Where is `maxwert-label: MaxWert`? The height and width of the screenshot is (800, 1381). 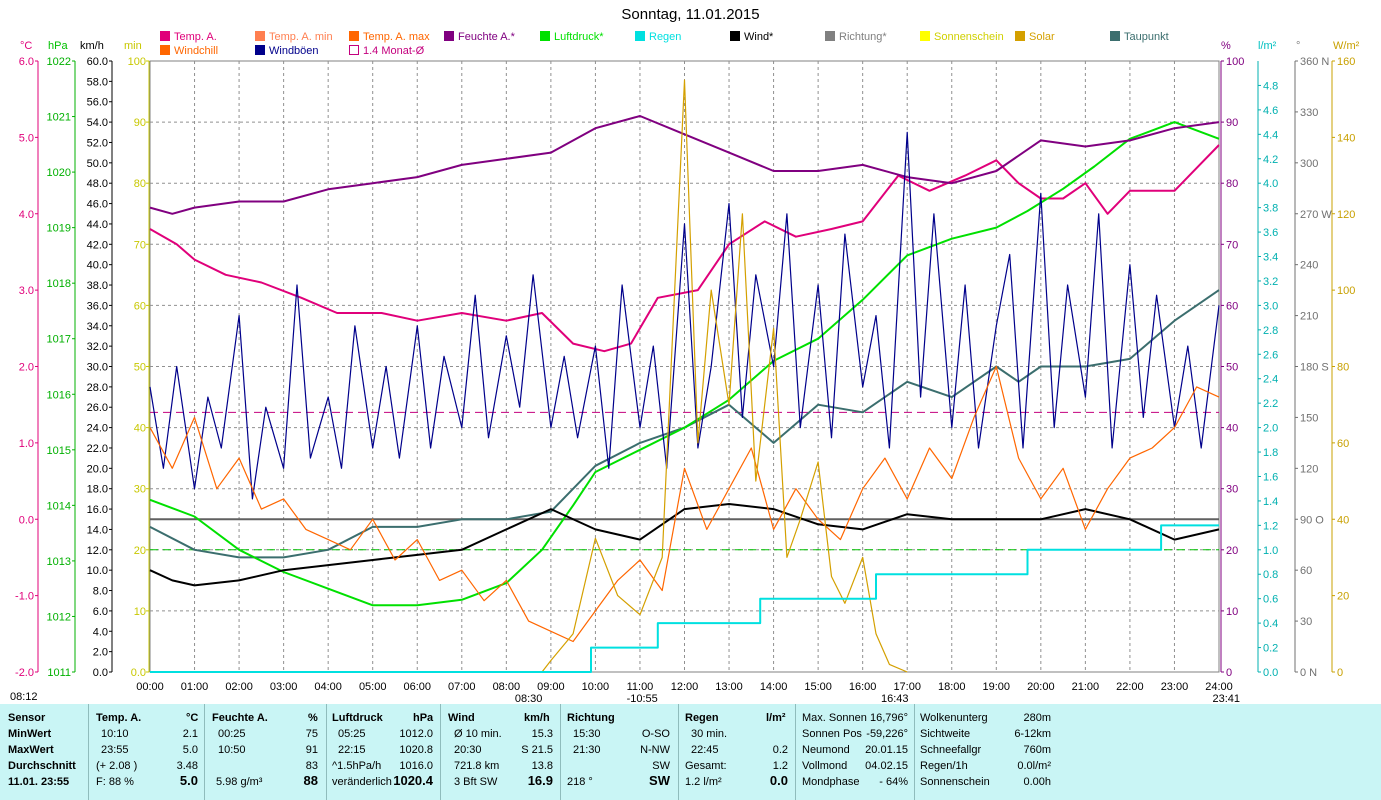 maxwert-label: MaxWert is located at coordinates (31, 750).